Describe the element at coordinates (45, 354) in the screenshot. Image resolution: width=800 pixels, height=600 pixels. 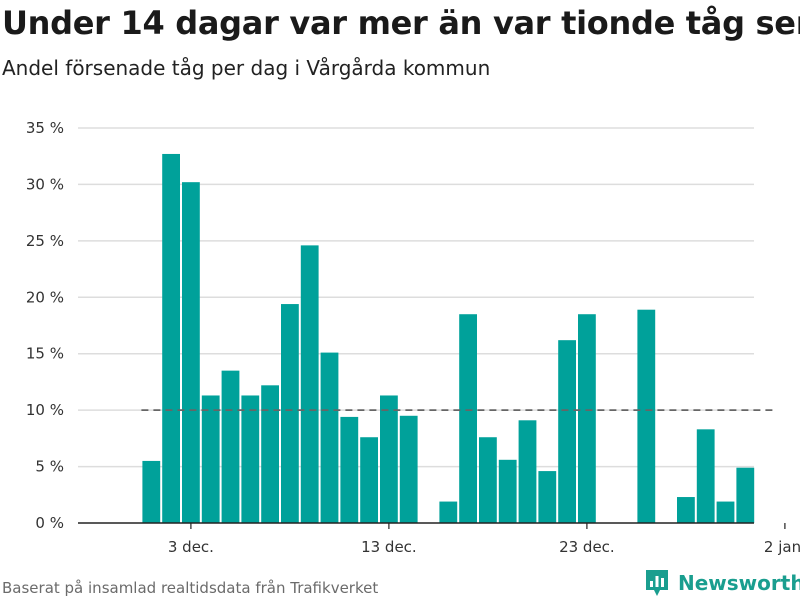
I see `y-tick-label: 15 %` at that location.